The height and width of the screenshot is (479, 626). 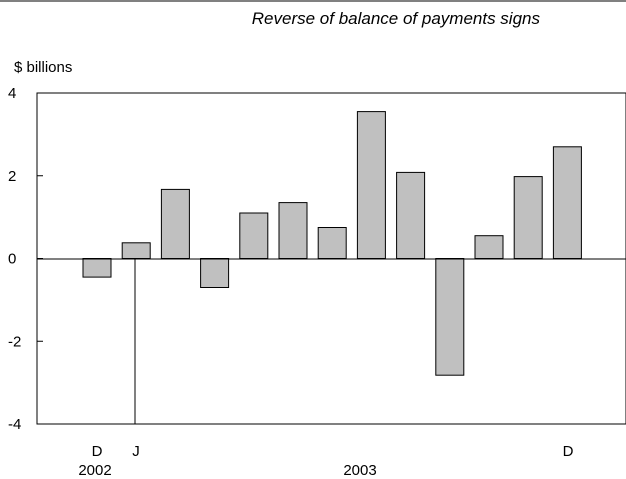 What do you see at coordinates (12, 176) in the screenshot?
I see `y-tick-label: 2` at bounding box center [12, 176].